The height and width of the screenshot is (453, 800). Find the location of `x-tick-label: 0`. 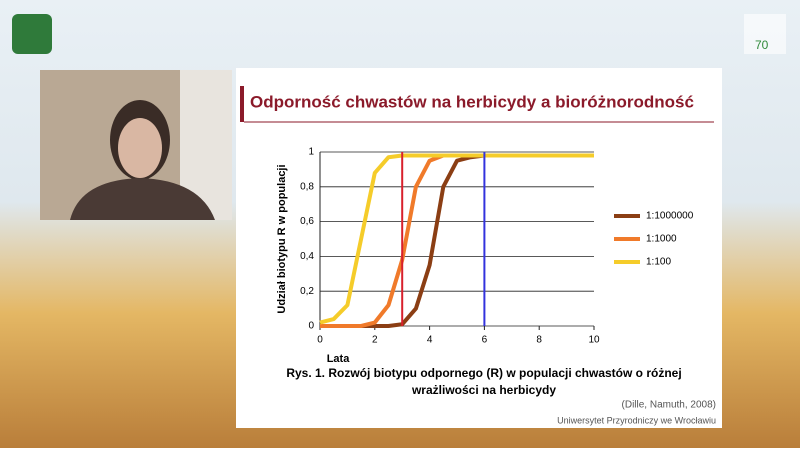

x-tick-label: 0 is located at coordinates (320, 340).